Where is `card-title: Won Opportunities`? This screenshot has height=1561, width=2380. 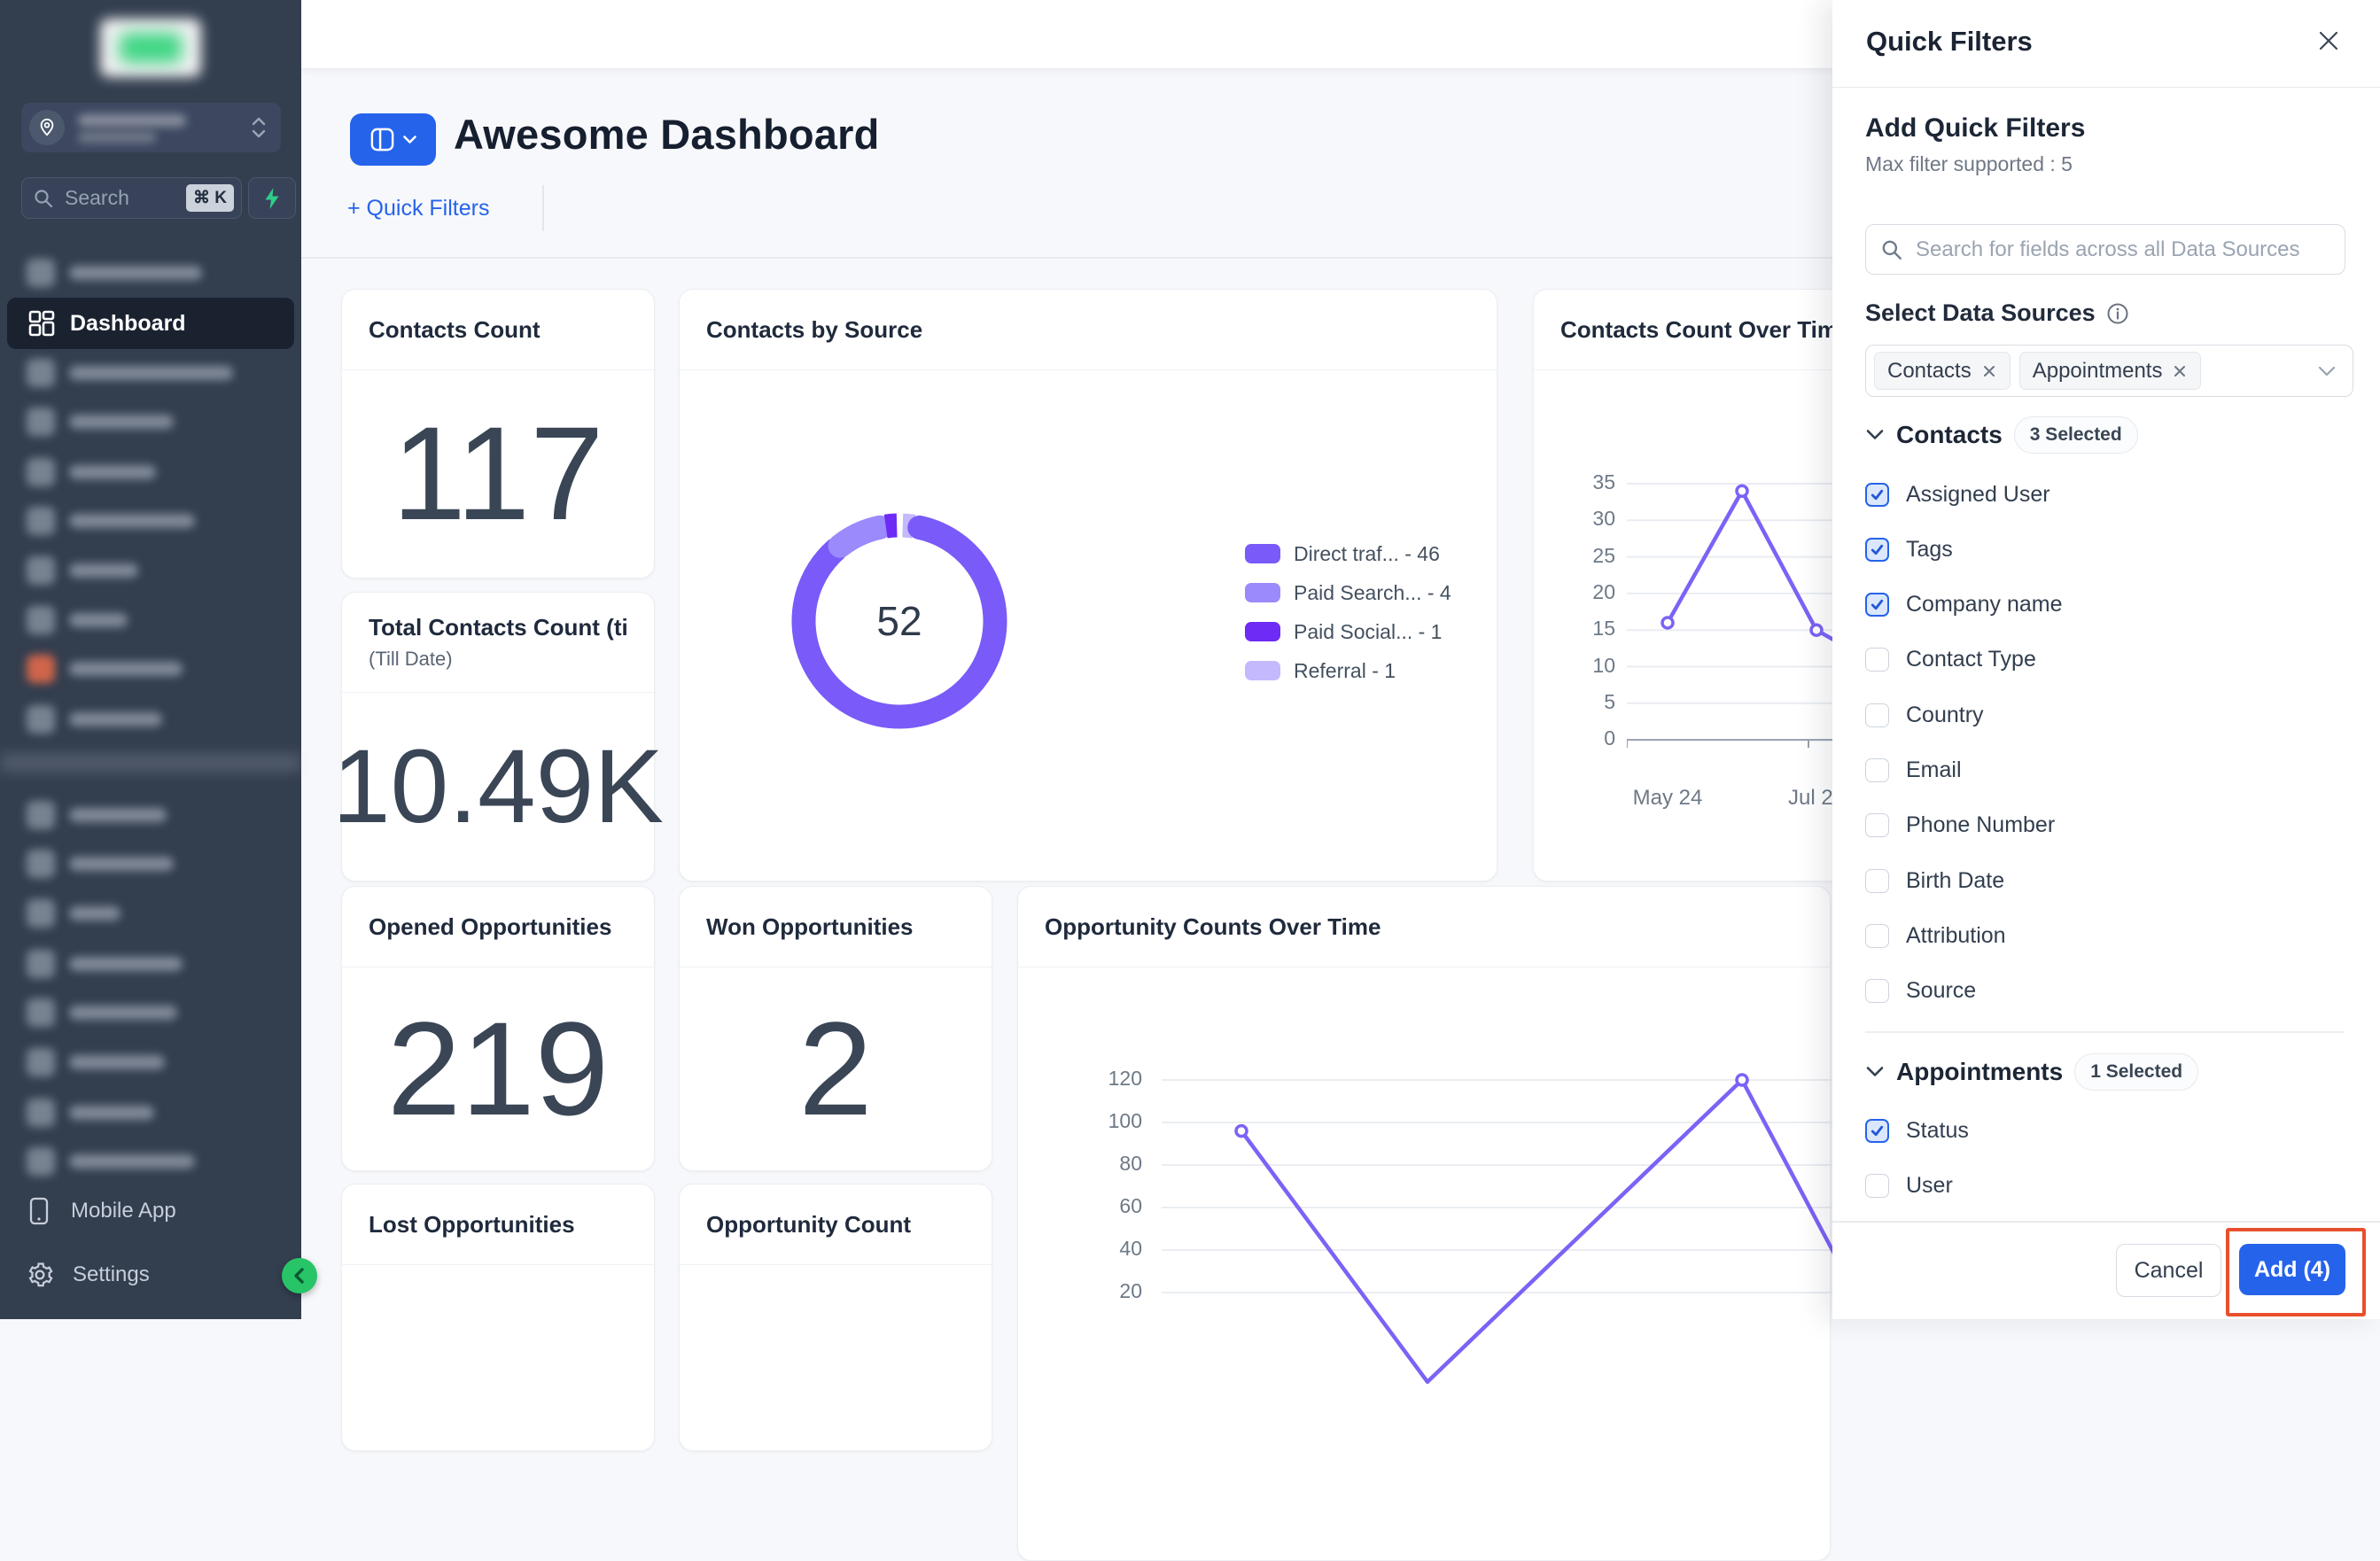
card-title: Won Opportunities is located at coordinates (836, 927).